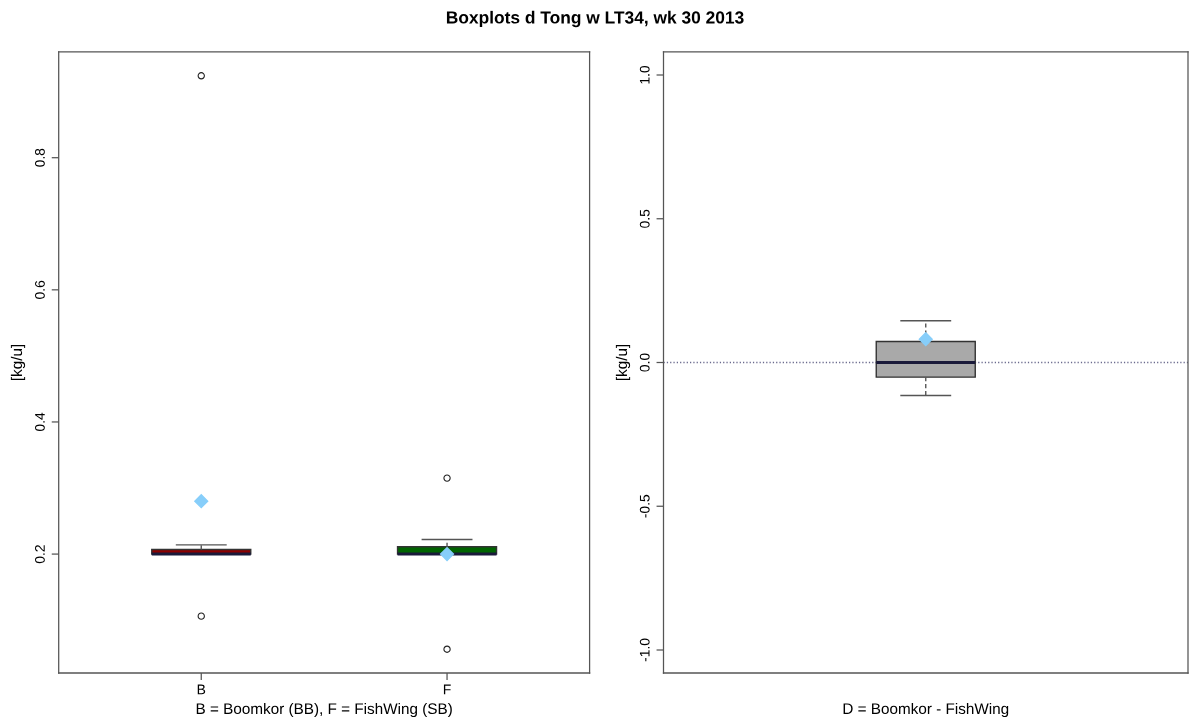 Image resolution: width=1190 pixels, height=724 pixels. Describe the element at coordinates (644, 218) in the screenshot. I see `y-tick-label: 0.5` at that location.